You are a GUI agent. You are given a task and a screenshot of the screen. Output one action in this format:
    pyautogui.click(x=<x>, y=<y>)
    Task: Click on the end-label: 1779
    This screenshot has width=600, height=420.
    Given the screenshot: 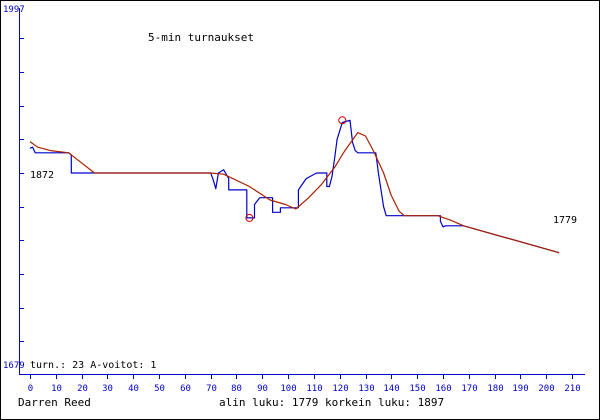 What is the action you would take?
    pyautogui.click(x=565, y=220)
    